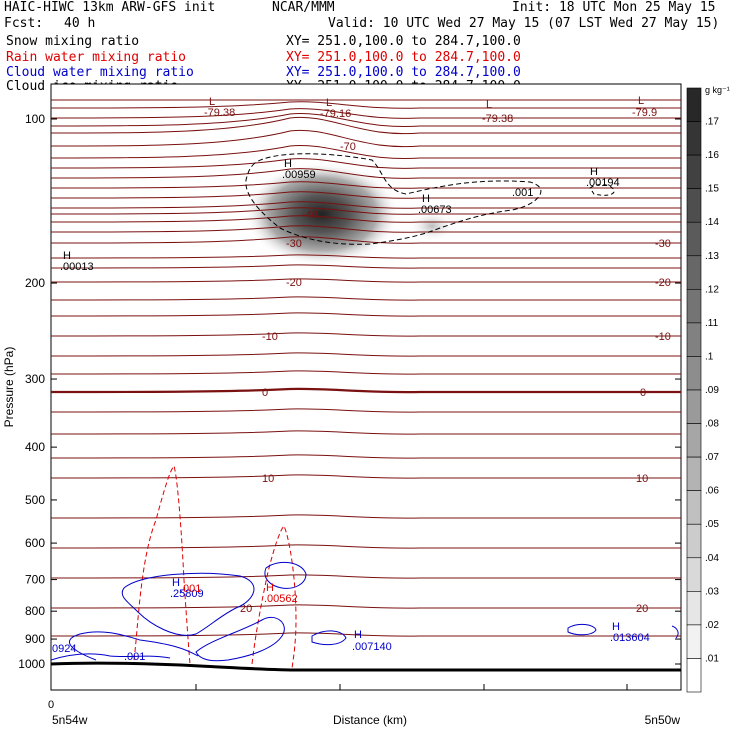  What do you see at coordinates (35, 379) in the screenshot?
I see `y-tick-label: 300` at bounding box center [35, 379].